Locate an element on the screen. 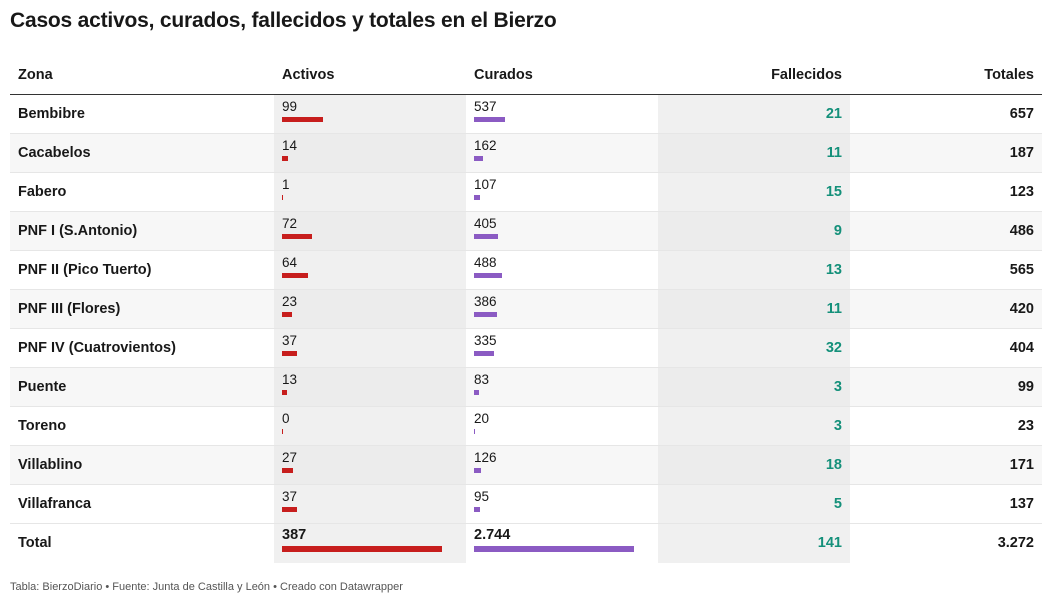 The image size is (1044, 605). cell-activos: 72 is located at coordinates (370, 231).